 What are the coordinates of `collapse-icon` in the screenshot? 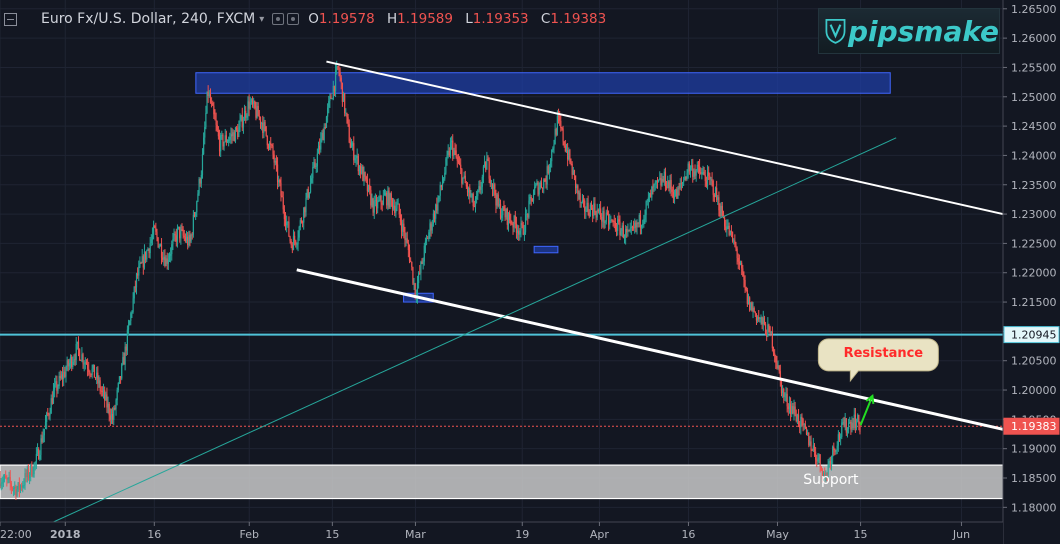 It's located at (10, 19).